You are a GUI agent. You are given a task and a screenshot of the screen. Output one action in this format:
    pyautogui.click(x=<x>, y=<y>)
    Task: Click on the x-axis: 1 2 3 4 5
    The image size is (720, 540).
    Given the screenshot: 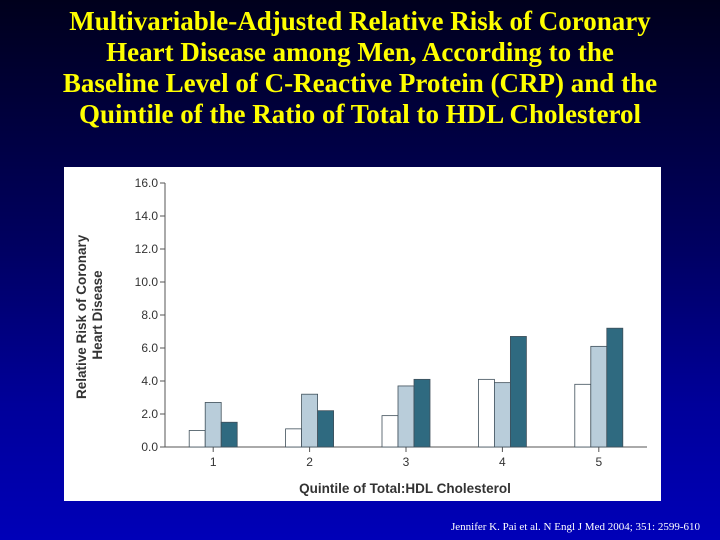 What is the action you would take?
    pyautogui.click(x=406, y=457)
    